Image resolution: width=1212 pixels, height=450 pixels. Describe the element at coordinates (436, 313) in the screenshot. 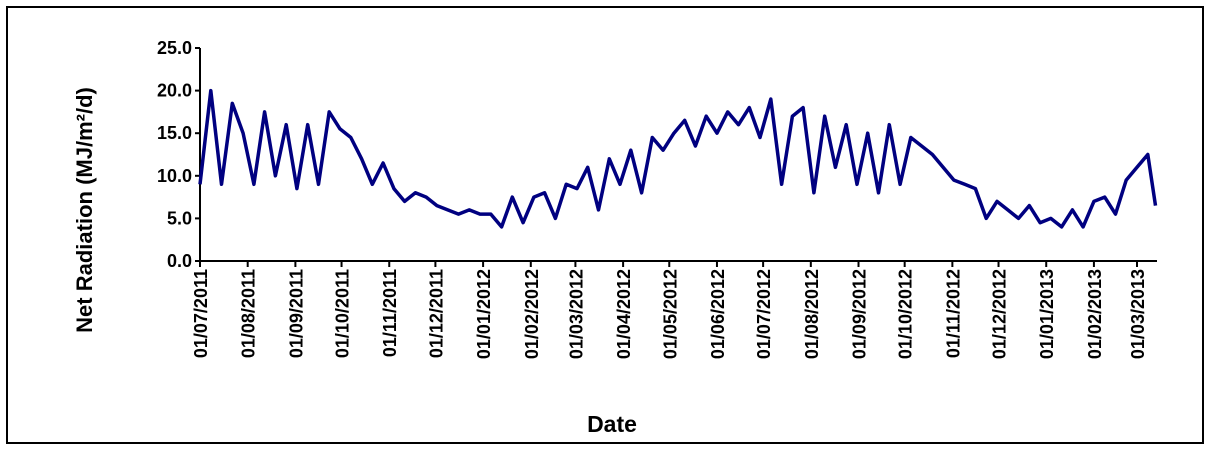

I see `x-tick-label: 01/12/2011` at that location.